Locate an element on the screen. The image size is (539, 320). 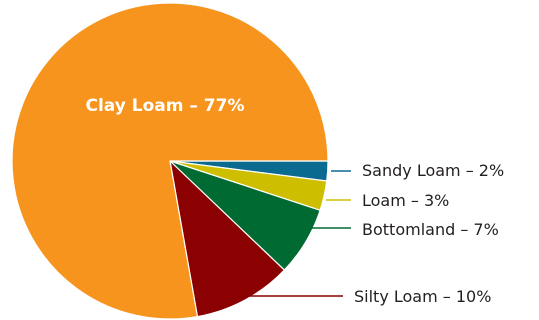
slice-label-sandy-loam: Sandy Loam – 2% is located at coordinates (433, 170).